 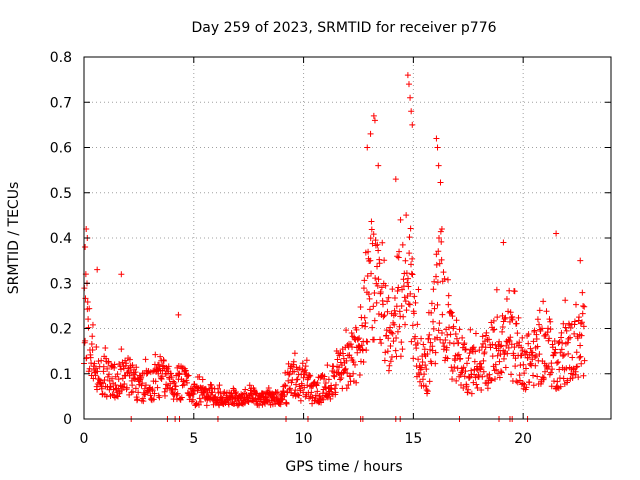 I want to click on x-tick-label: 15, so click(x=413, y=439).